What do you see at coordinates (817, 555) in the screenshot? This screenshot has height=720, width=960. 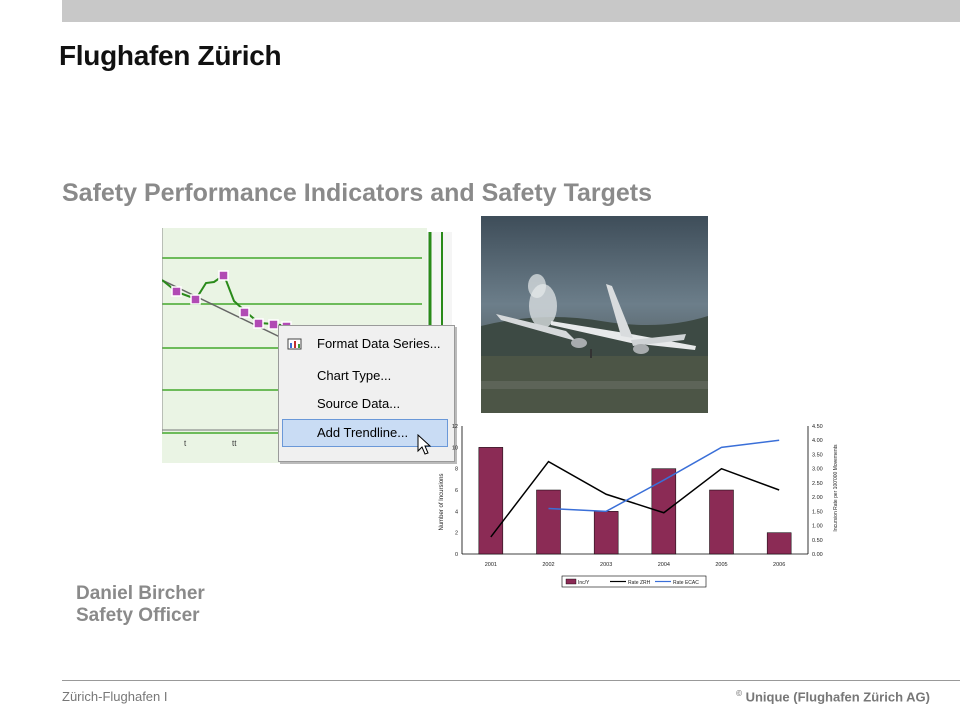 I see `y2-tick-label: 0.00` at bounding box center [817, 555].